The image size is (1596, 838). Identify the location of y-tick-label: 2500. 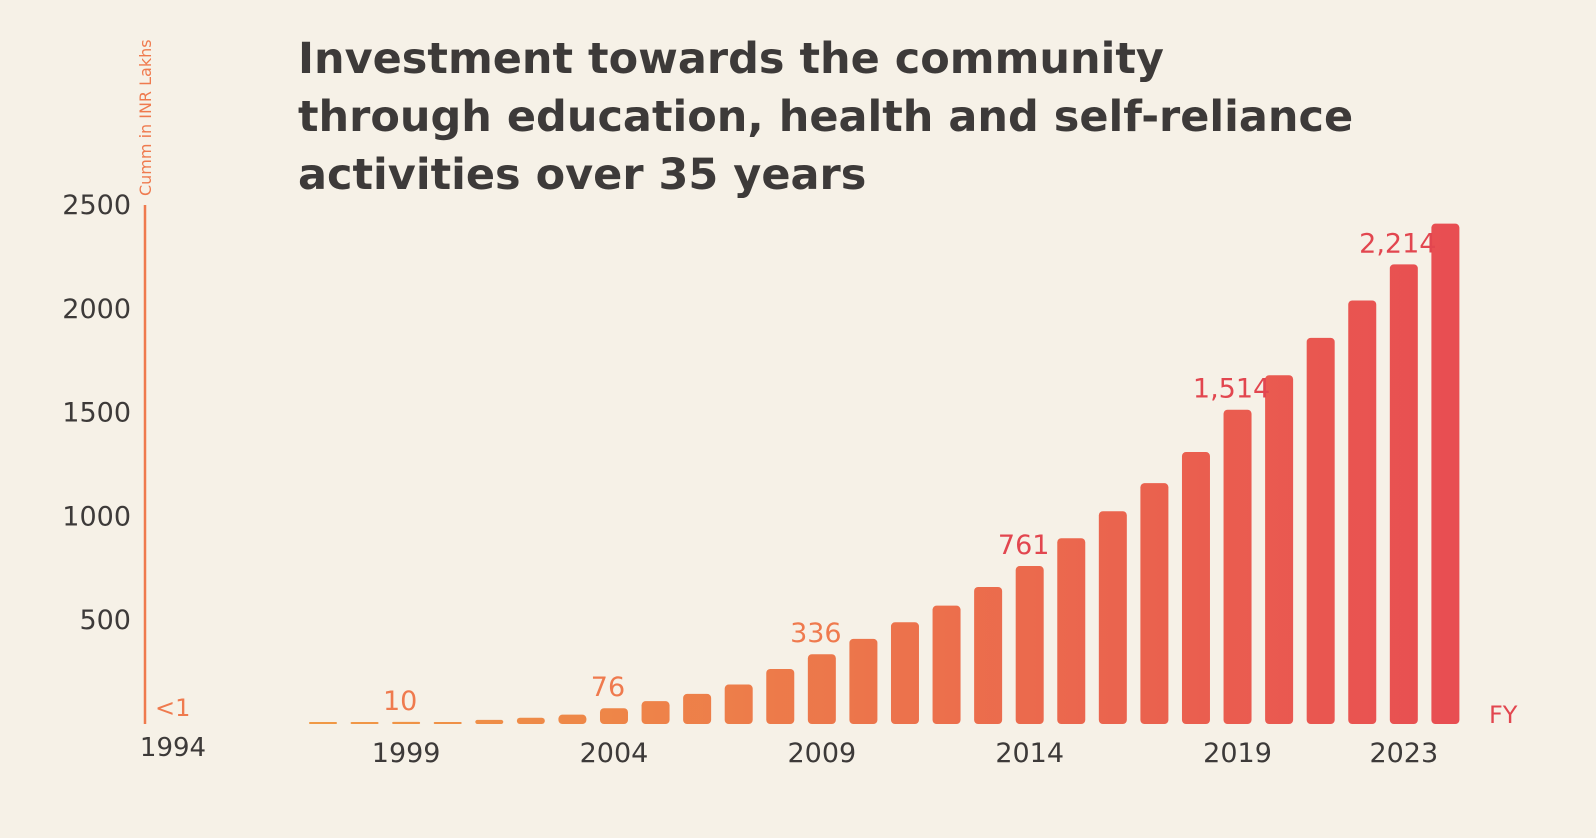
(96, 205).